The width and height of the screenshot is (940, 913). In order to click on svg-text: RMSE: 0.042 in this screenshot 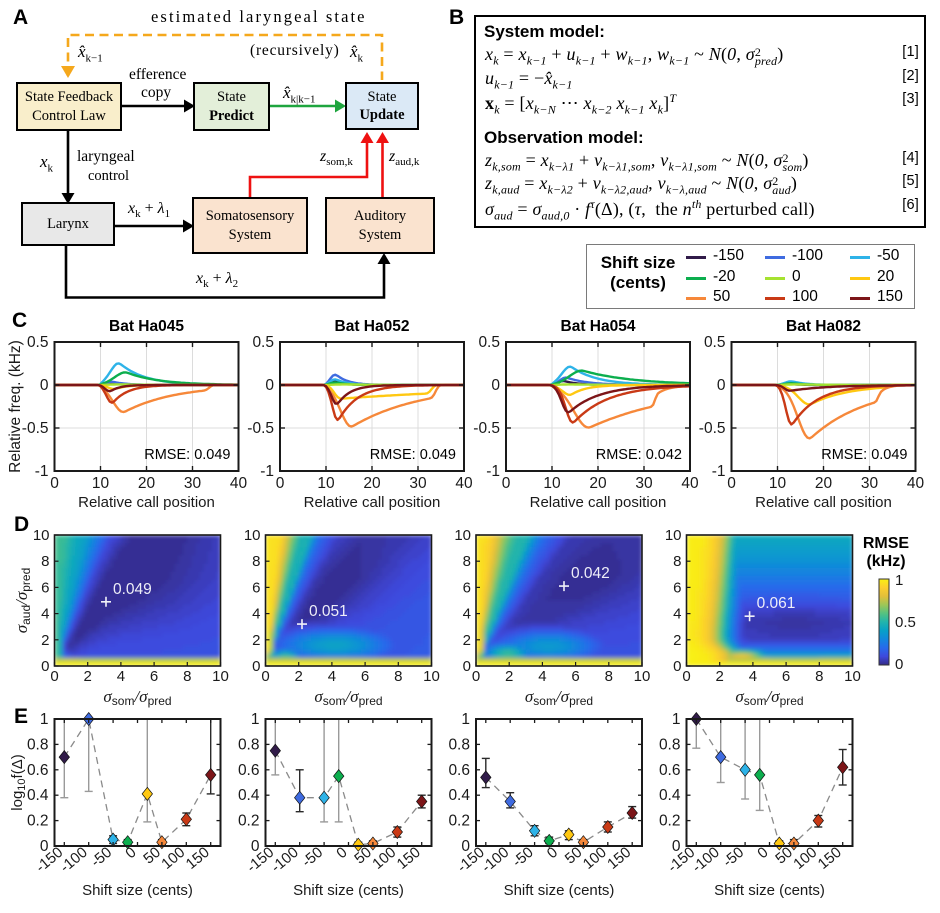, I will do `click(639, 455)`.